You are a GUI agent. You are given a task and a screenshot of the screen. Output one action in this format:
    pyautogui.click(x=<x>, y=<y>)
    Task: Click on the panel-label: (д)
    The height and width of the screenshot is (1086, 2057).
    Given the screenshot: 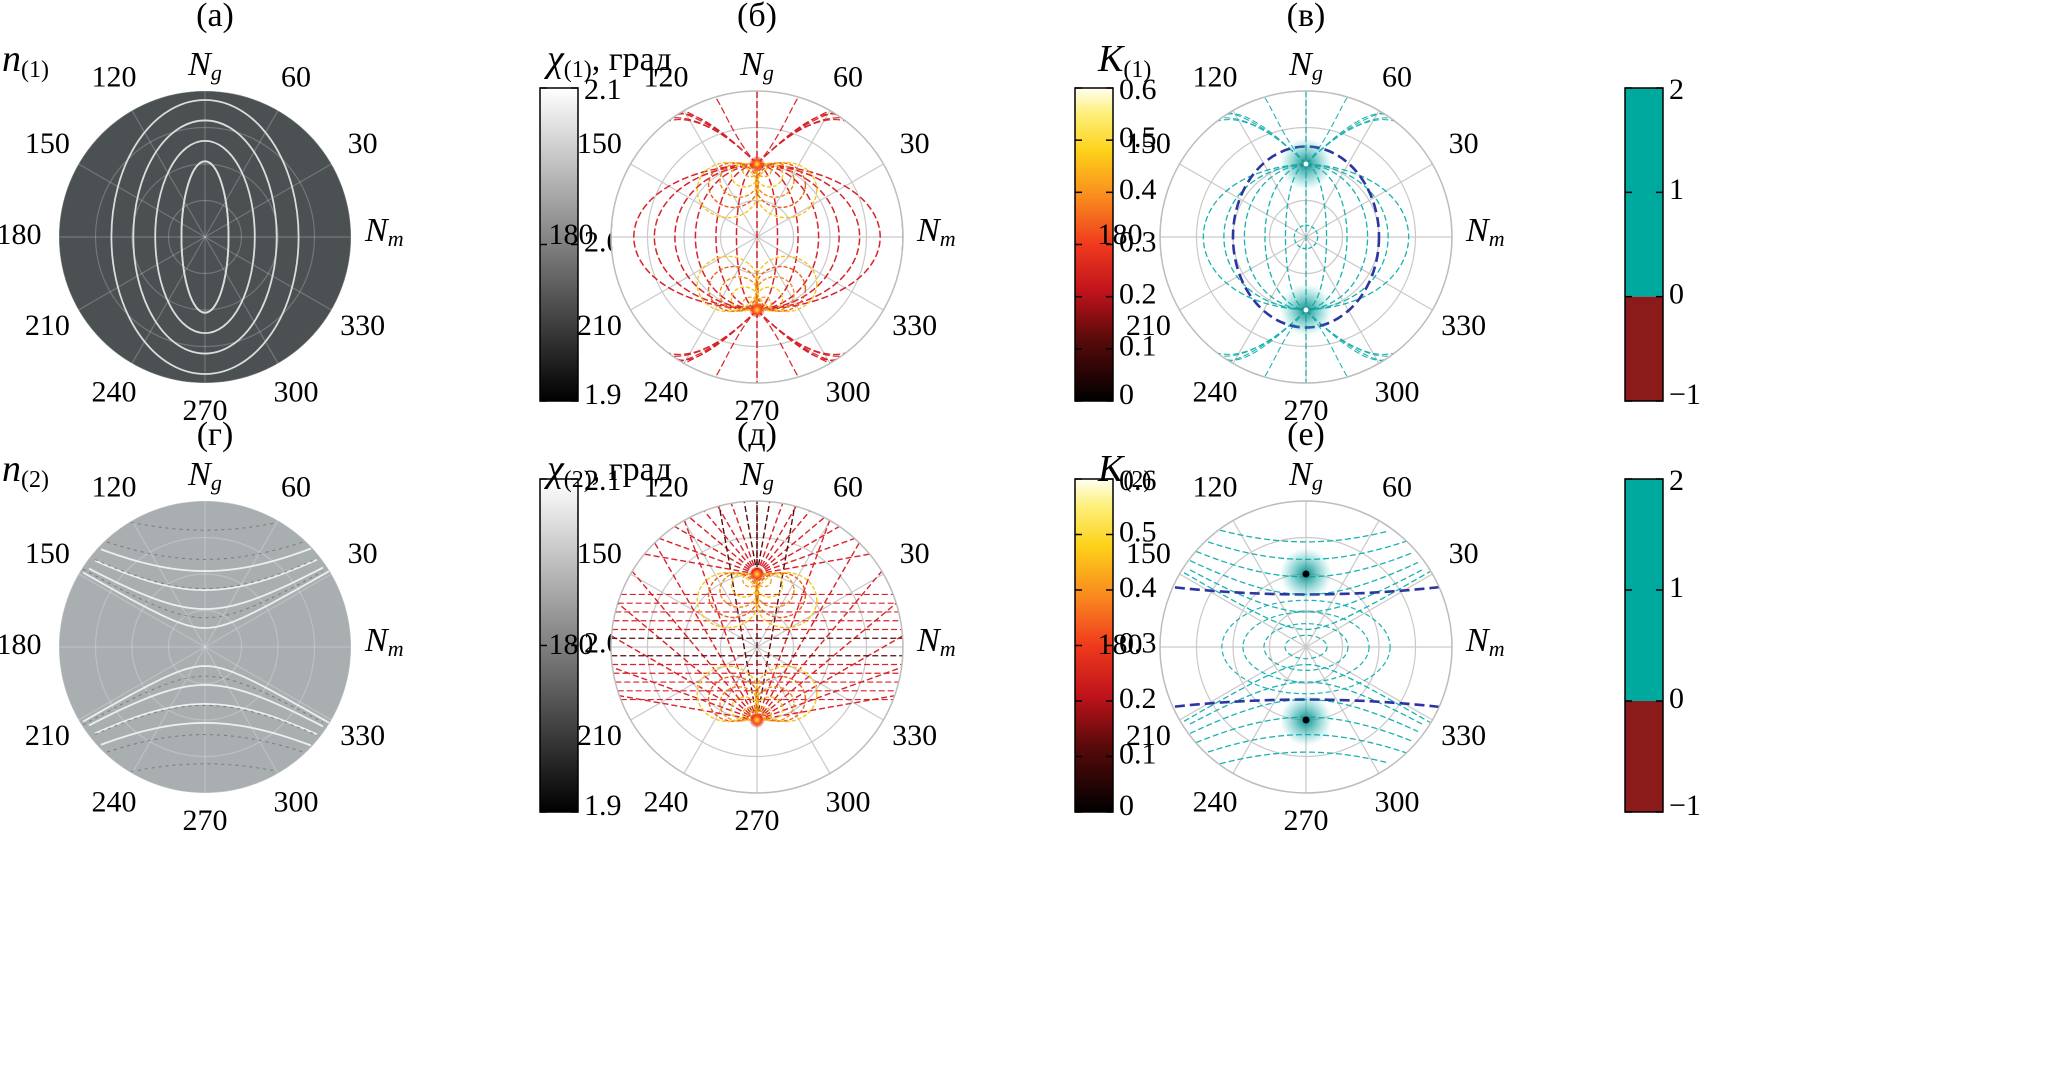 What is the action you would take?
    pyautogui.click(x=757, y=434)
    